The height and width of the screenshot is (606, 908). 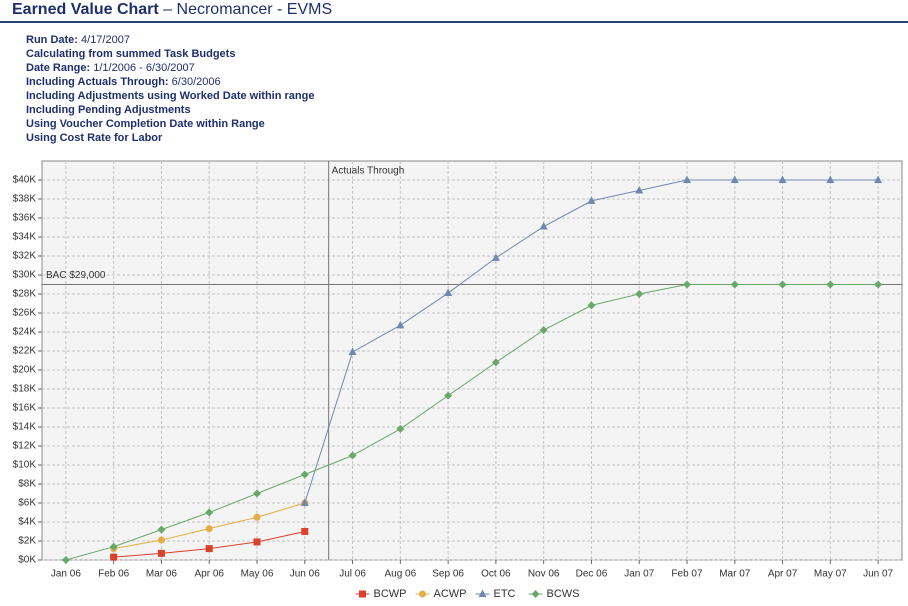 What do you see at coordinates (105, 40) in the screenshot?
I see `info-value: 4/17/2007` at bounding box center [105, 40].